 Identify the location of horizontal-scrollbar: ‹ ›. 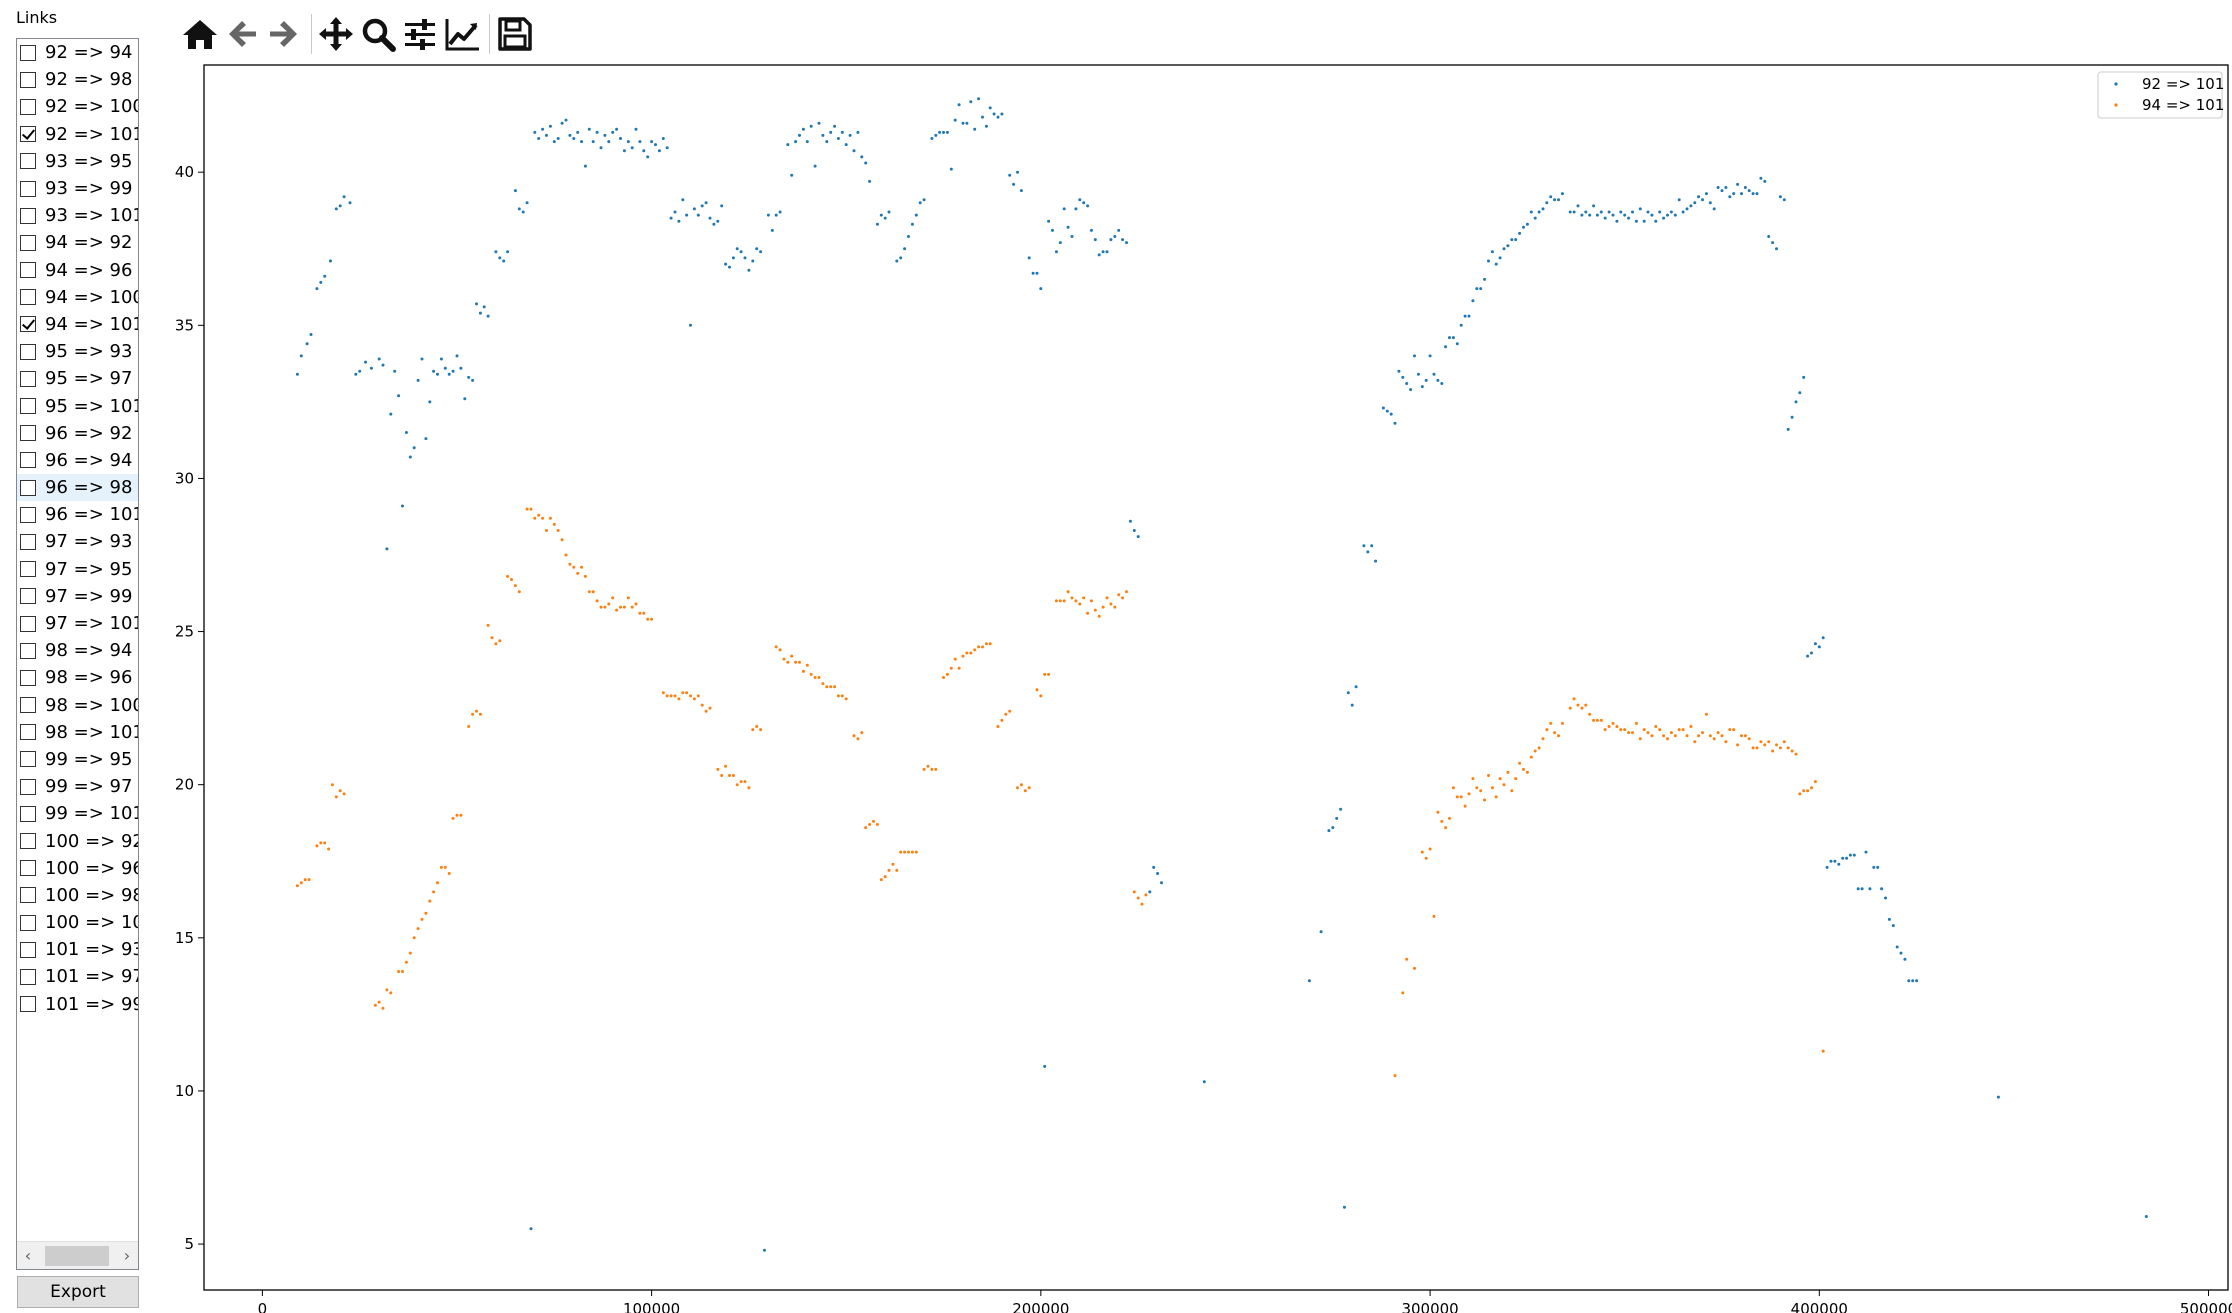
(77, 1255).